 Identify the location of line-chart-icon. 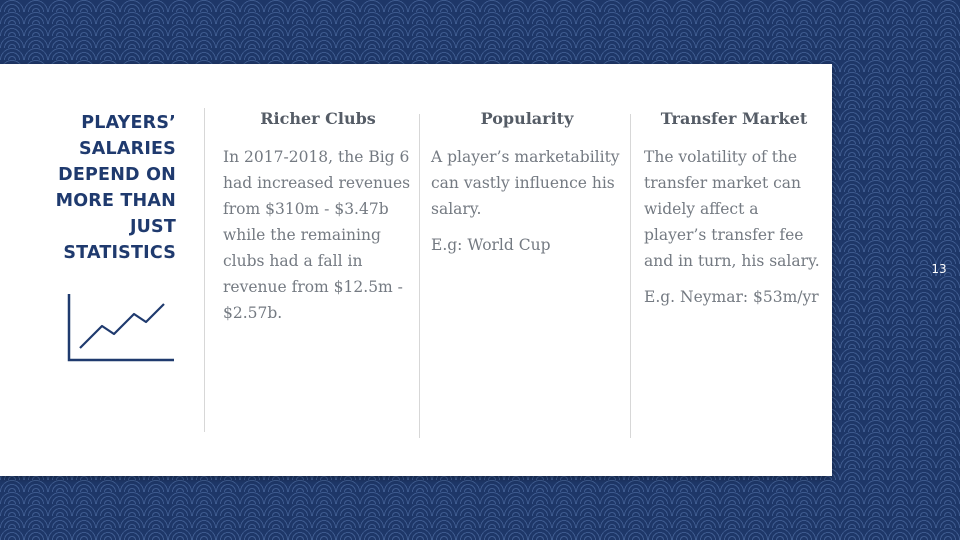
(120, 328).